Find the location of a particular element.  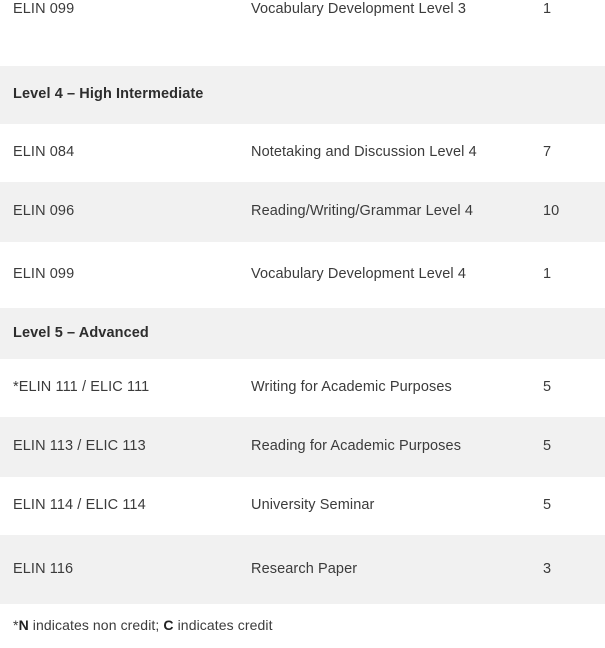

course-title: Reading/Writing/Grammar Level 4 is located at coordinates (362, 211).